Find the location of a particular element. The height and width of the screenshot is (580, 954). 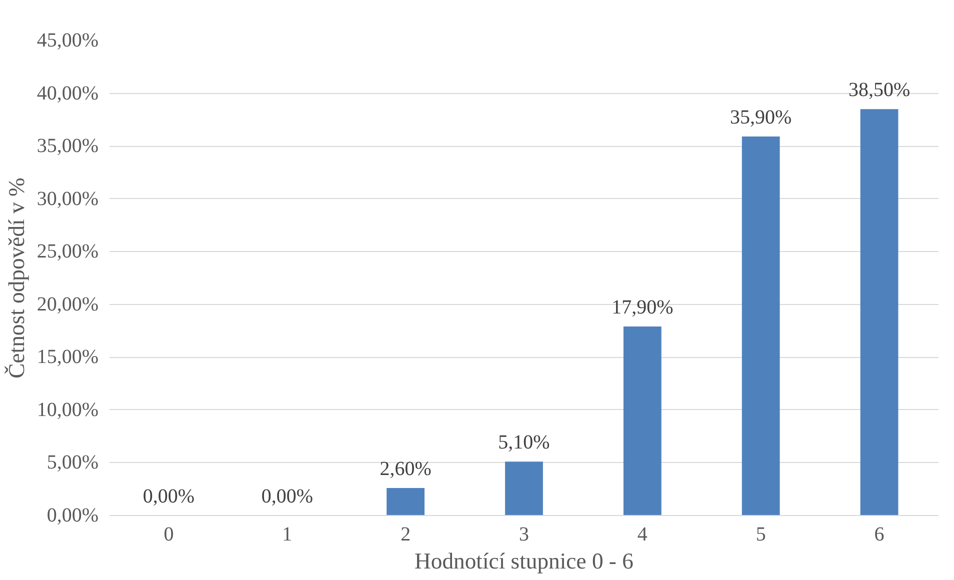

y-tick-label: 0,00% is located at coordinates (72, 515).